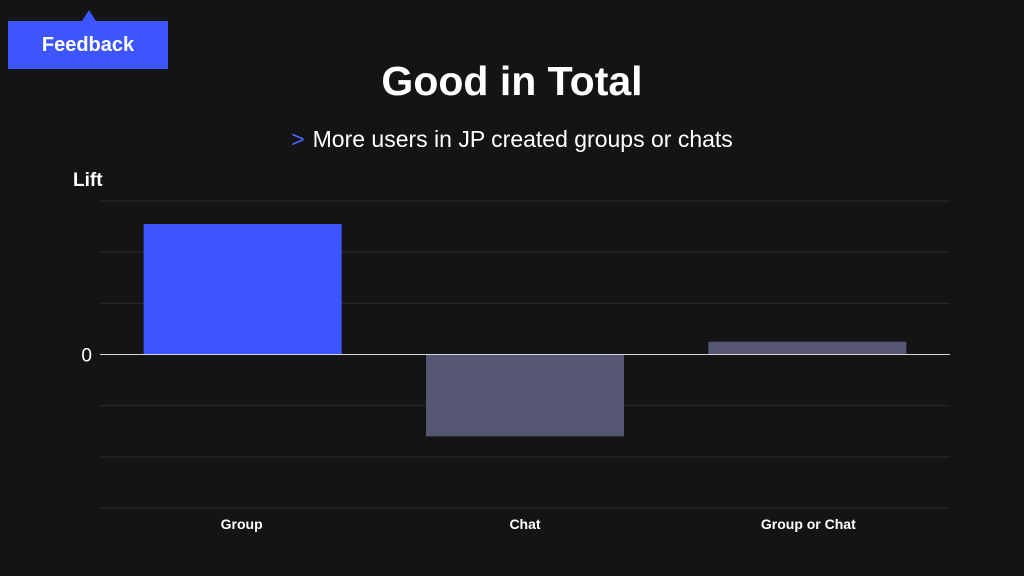  I want to click on chart-title: Good in Total, so click(512, 81).